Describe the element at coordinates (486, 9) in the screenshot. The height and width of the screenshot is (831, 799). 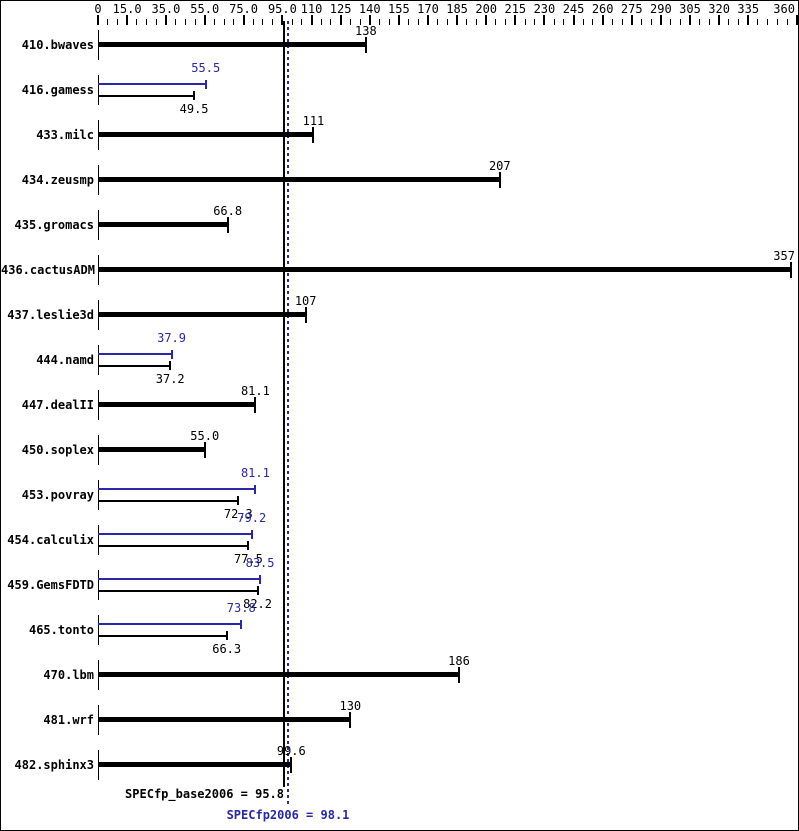
I see `axis-tick-label: 200` at that location.